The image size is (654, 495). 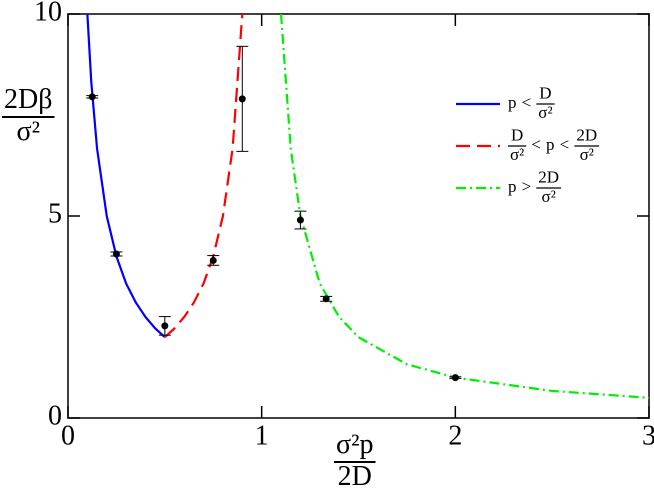 I want to click on x-tick-label: 1, so click(x=262, y=435).